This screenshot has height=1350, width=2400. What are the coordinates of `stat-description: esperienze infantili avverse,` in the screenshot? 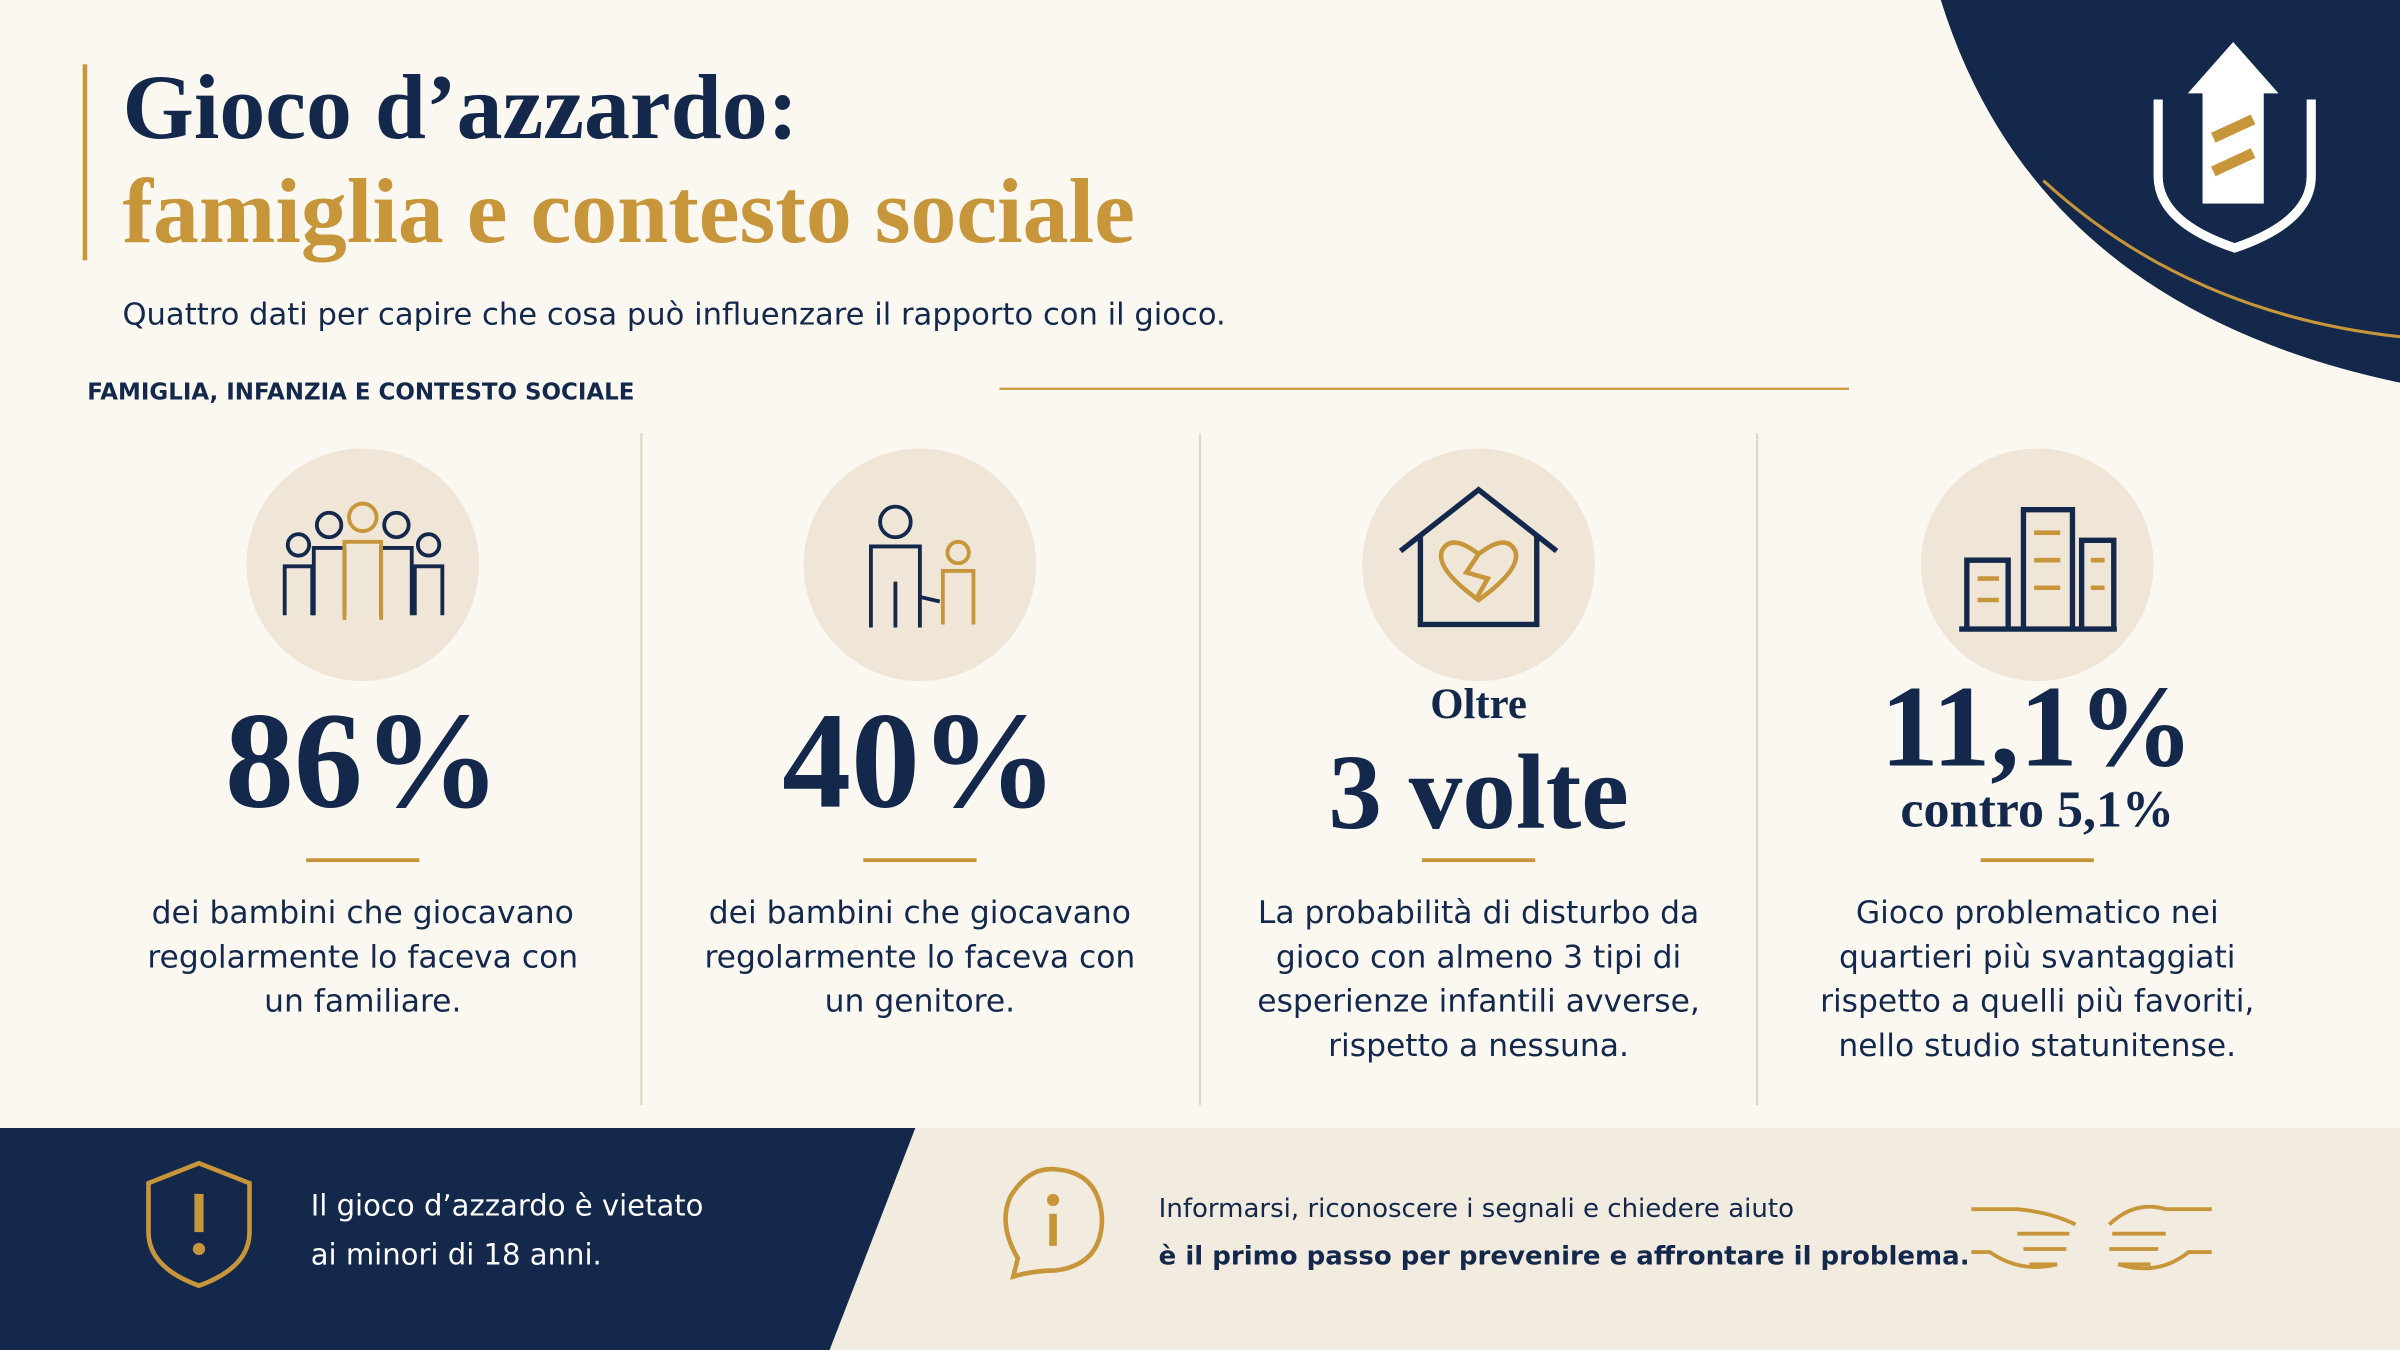 It's located at (1478, 1002).